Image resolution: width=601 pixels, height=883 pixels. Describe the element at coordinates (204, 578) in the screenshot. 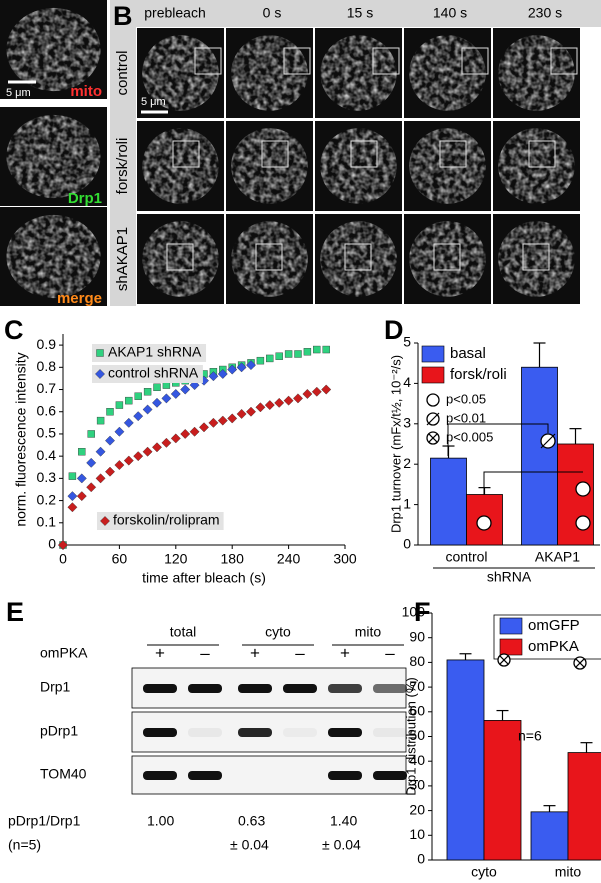

I see `x-axis-label: time after bleach (s)` at that location.